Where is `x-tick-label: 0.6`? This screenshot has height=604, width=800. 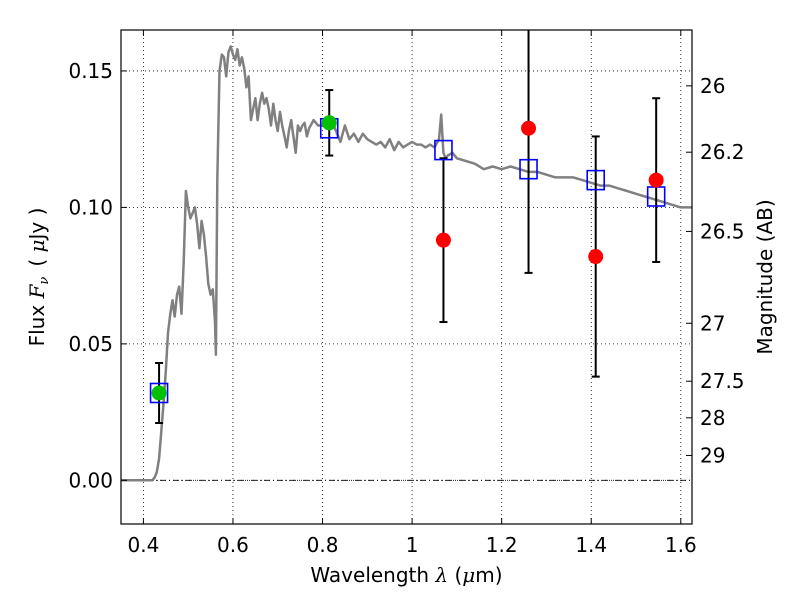 x-tick-label: 0.6 is located at coordinates (233, 545).